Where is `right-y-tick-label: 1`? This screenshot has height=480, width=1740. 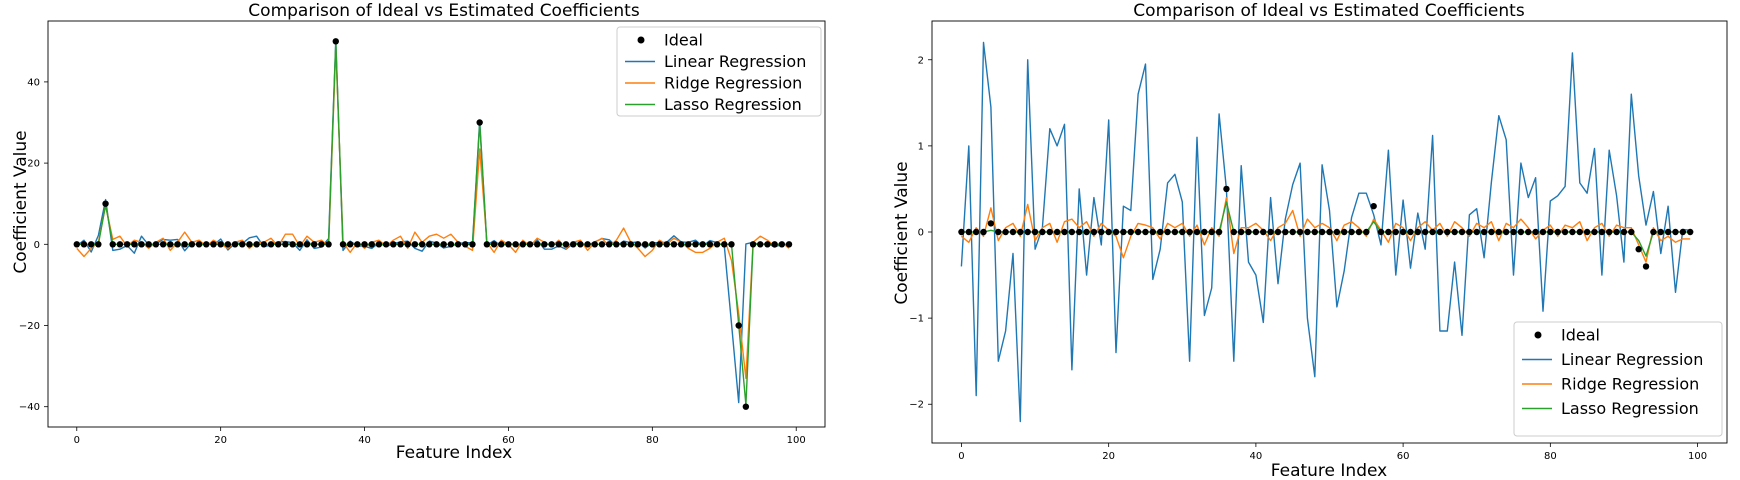
right-y-tick-label: 1 is located at coordinates (921, 146).